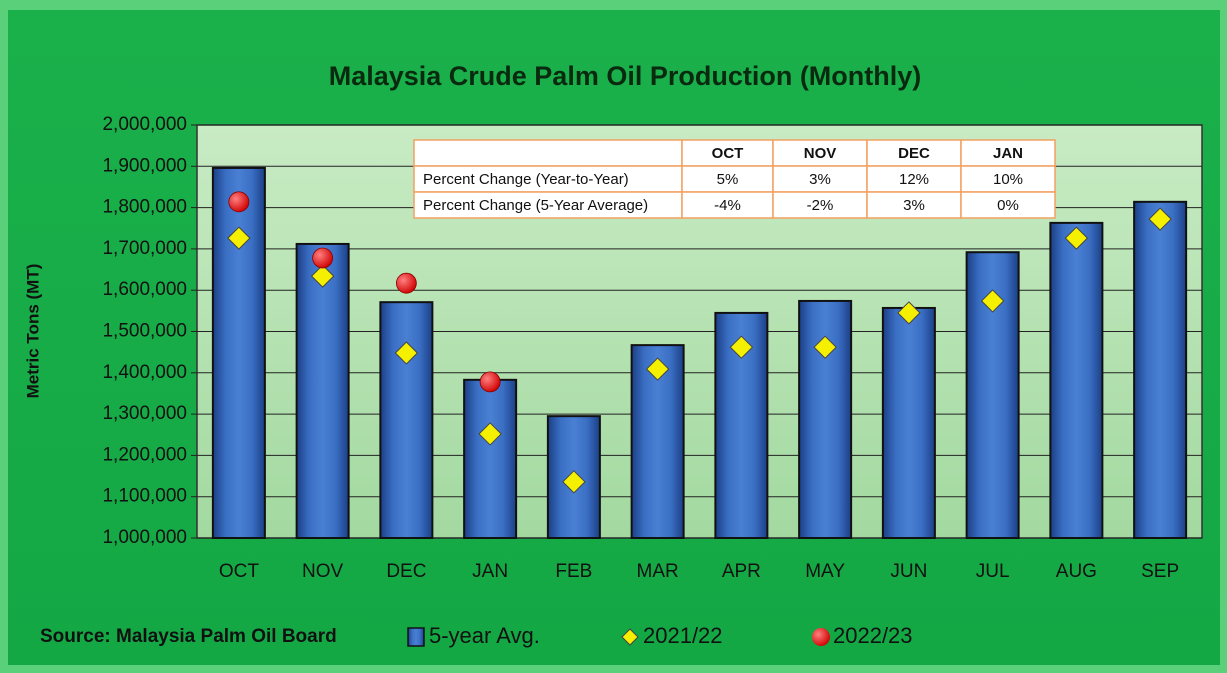 This screenshot has width=1227, height=673. What do you see at coordinates (32, 331) in the screenshot?
I see `y-axis-label: Metric Tons (MT)` at bounding box center [32, 331].